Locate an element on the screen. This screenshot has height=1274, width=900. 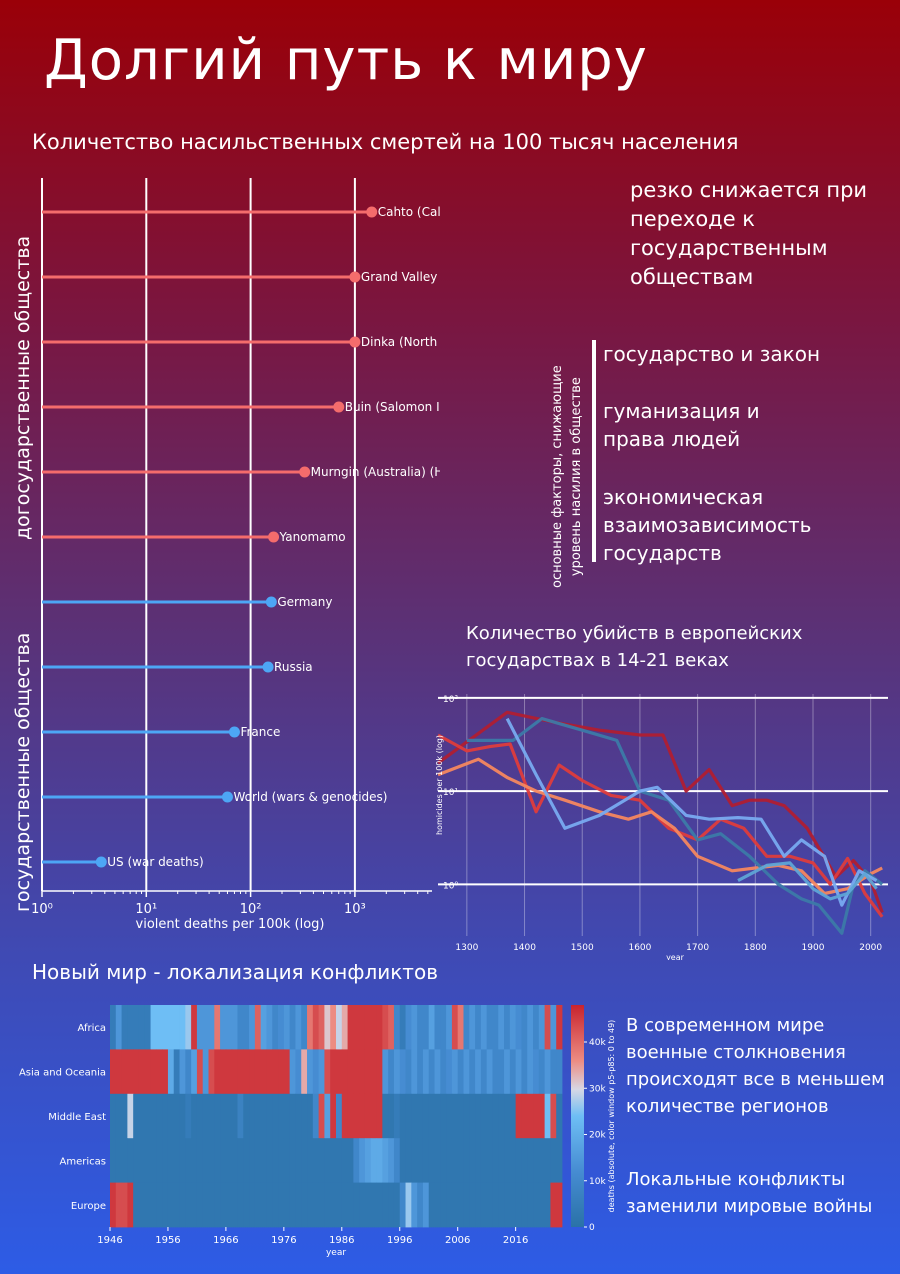
data-point is located at coordinates (305, 472).